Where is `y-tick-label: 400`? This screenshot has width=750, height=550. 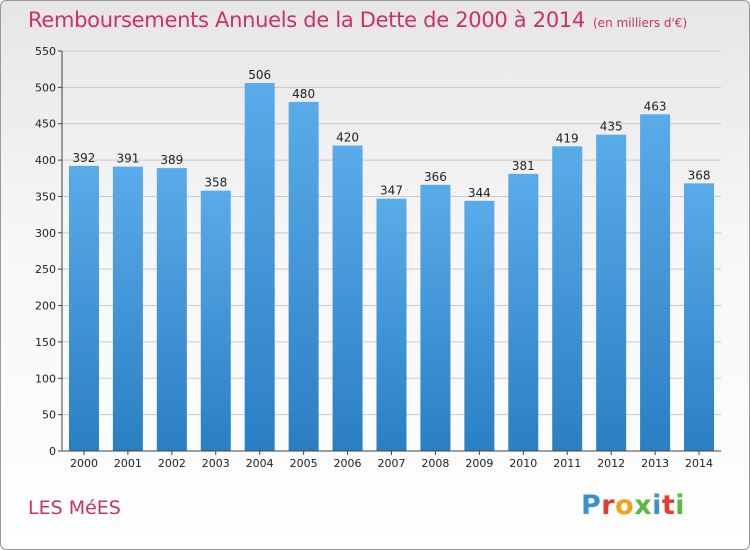 y-tick-label: 400 is located at coordinates (45, 160).